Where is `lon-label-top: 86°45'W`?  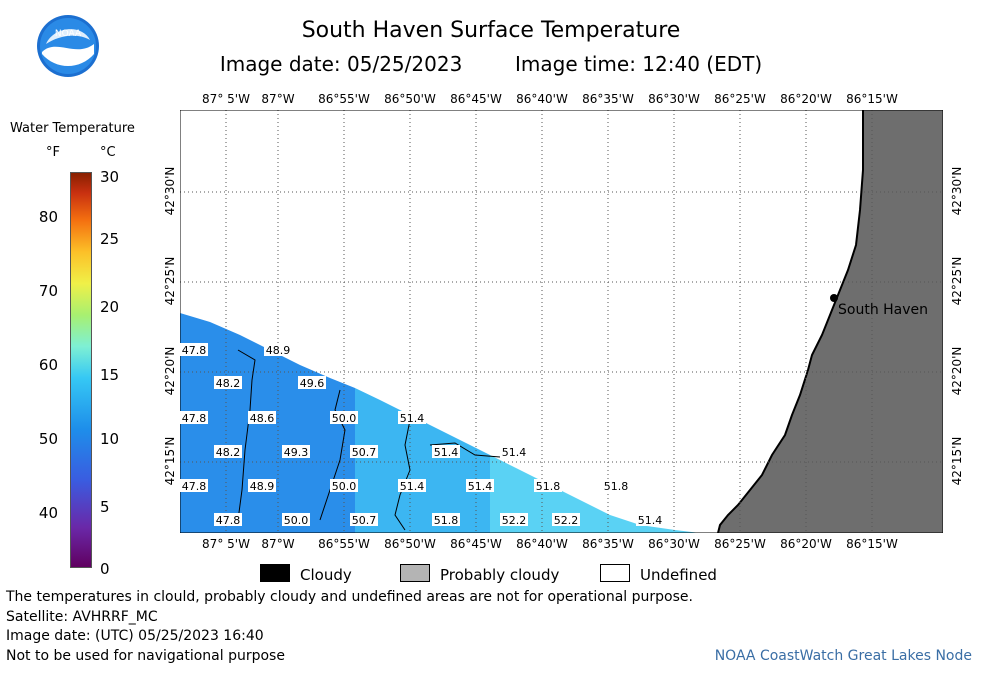 lon-label-top: 86°45'W is located at coordinates (476, 99).